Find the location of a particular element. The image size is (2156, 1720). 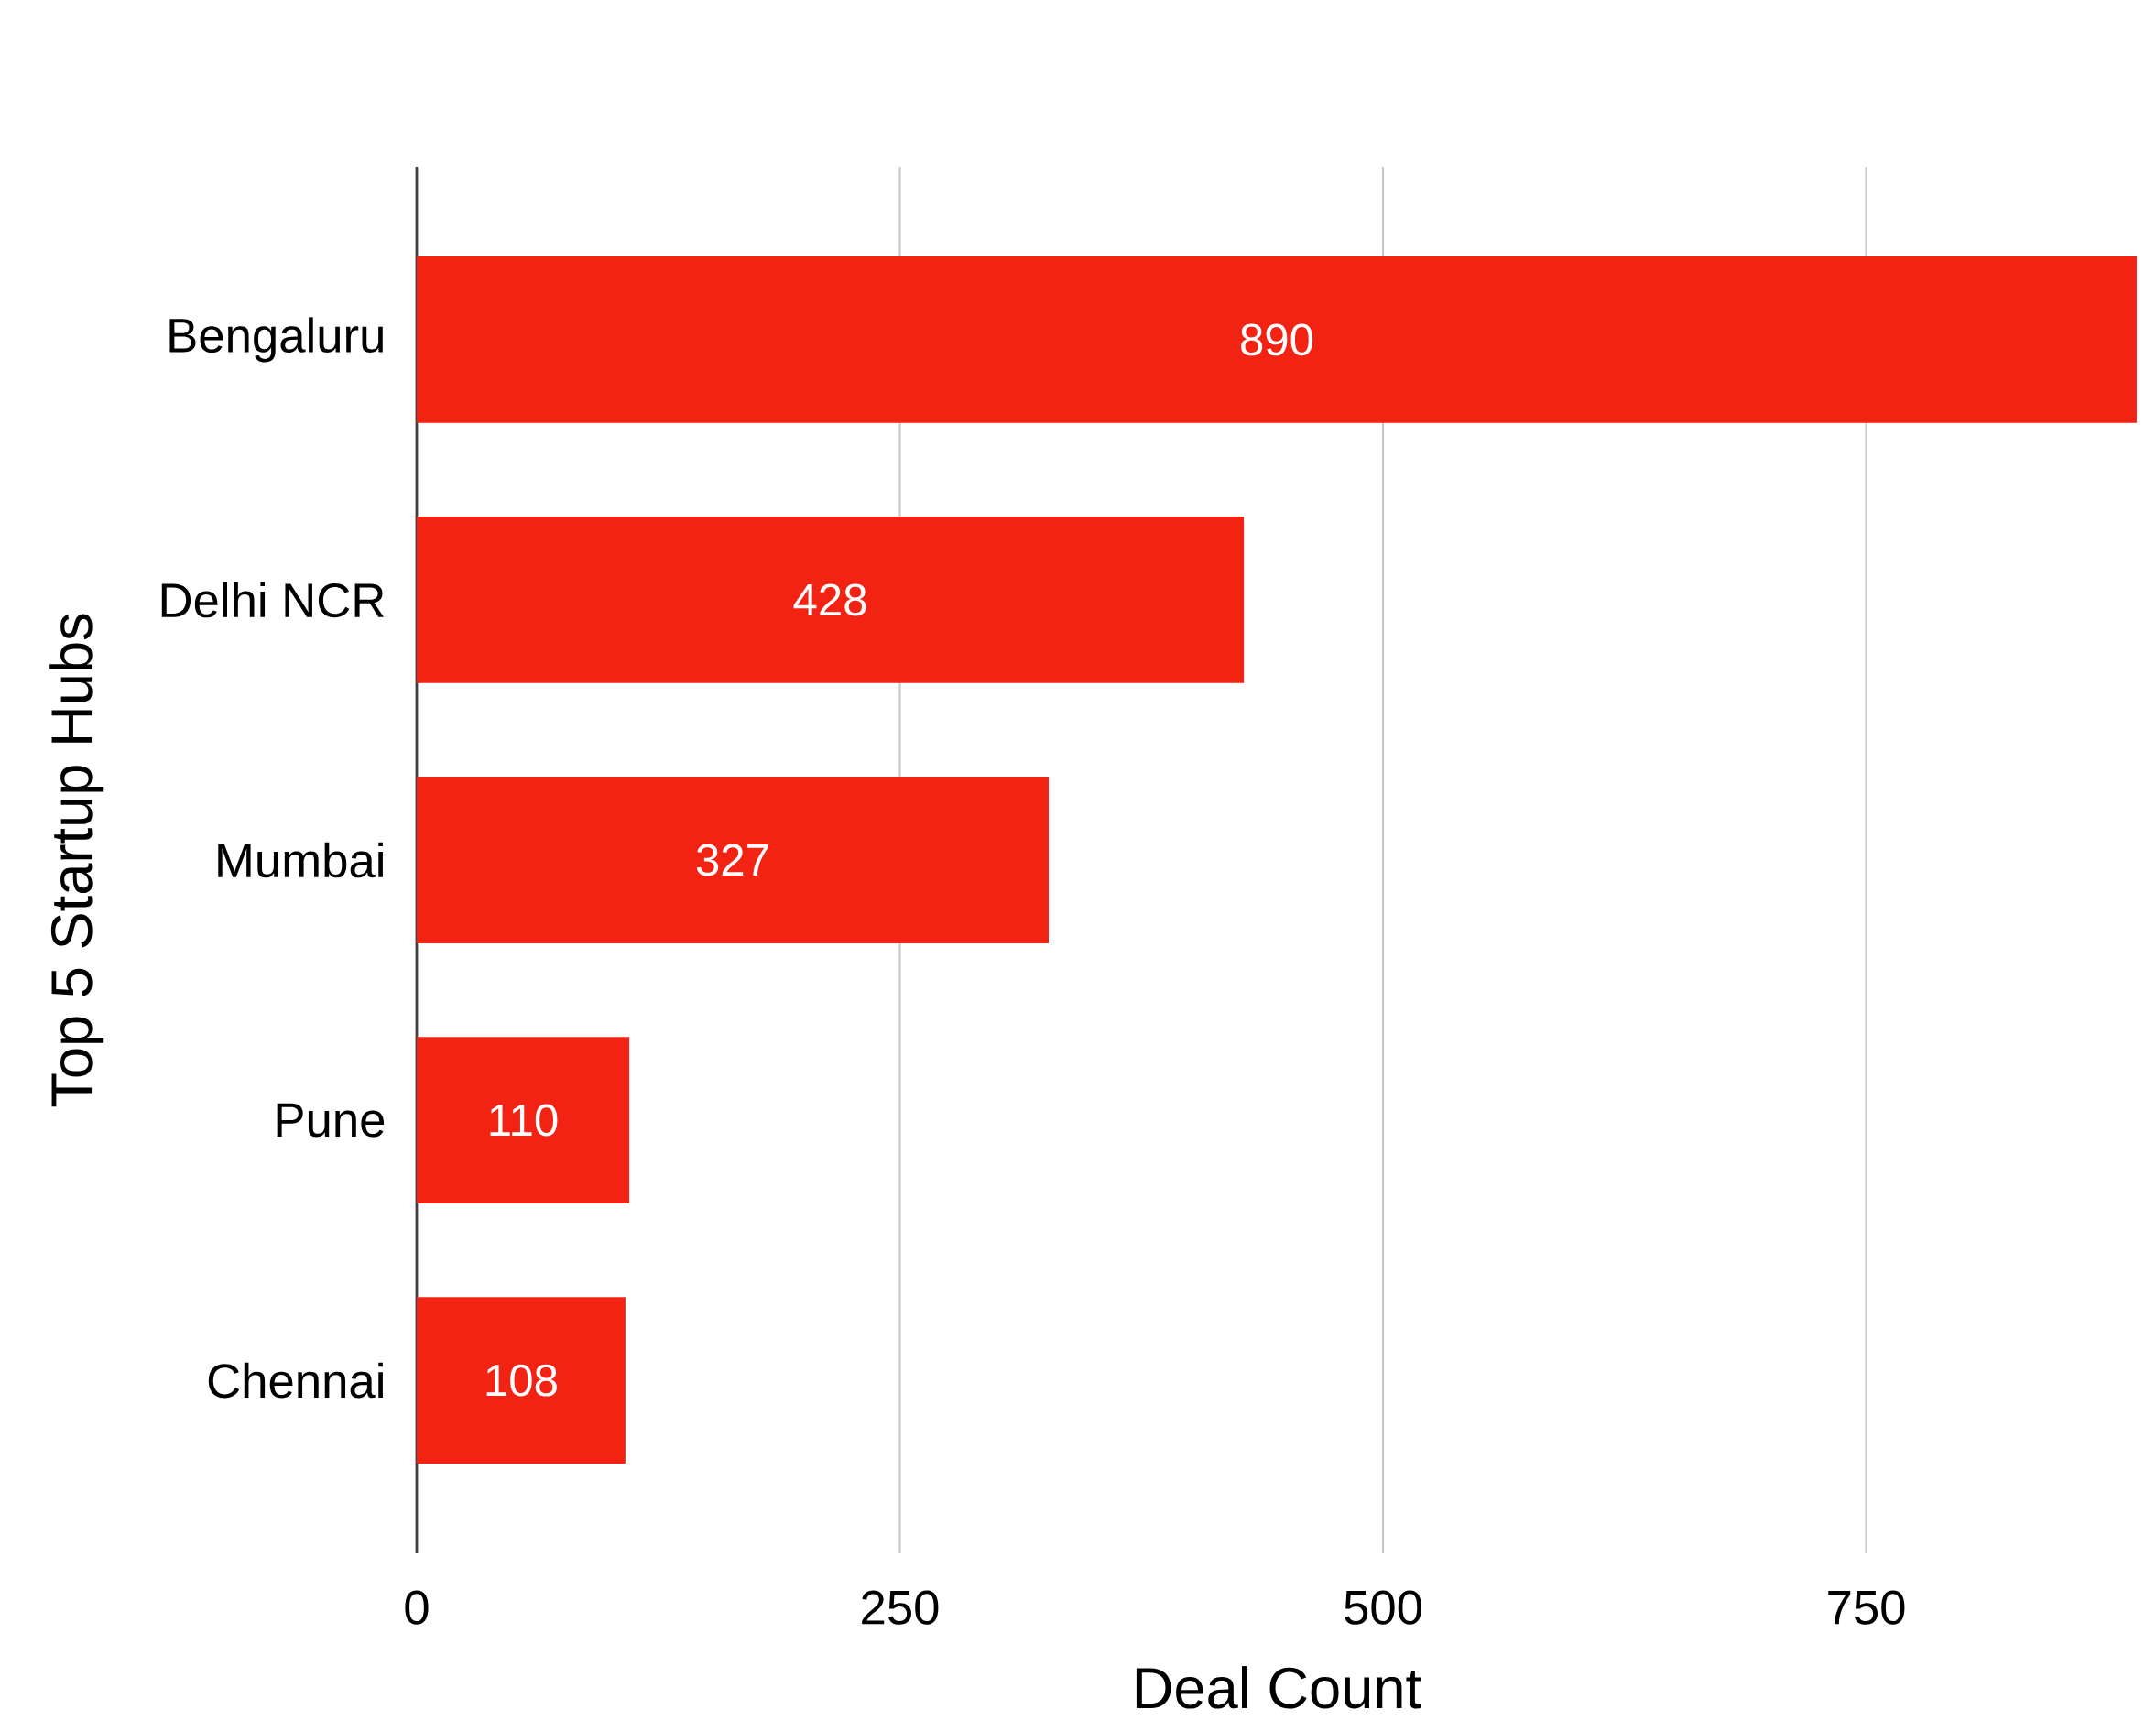

data-label: 890 is located at coordinates (1277, 339).